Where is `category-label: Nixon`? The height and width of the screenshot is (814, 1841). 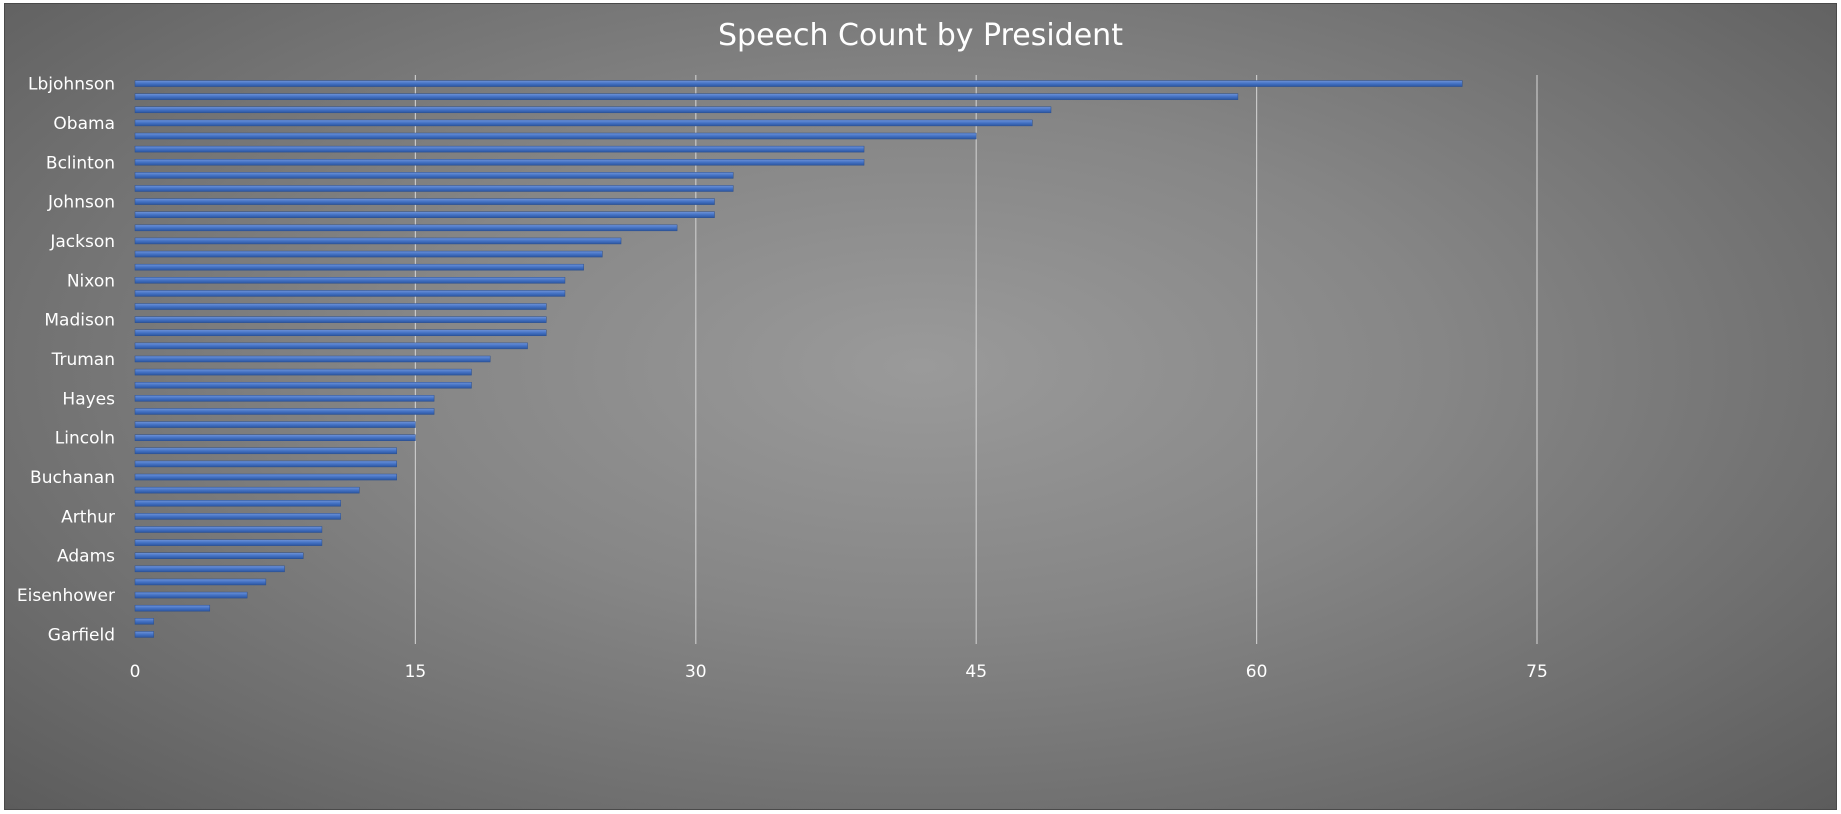
category-label: Nixon is located at coordinates (91, 281).